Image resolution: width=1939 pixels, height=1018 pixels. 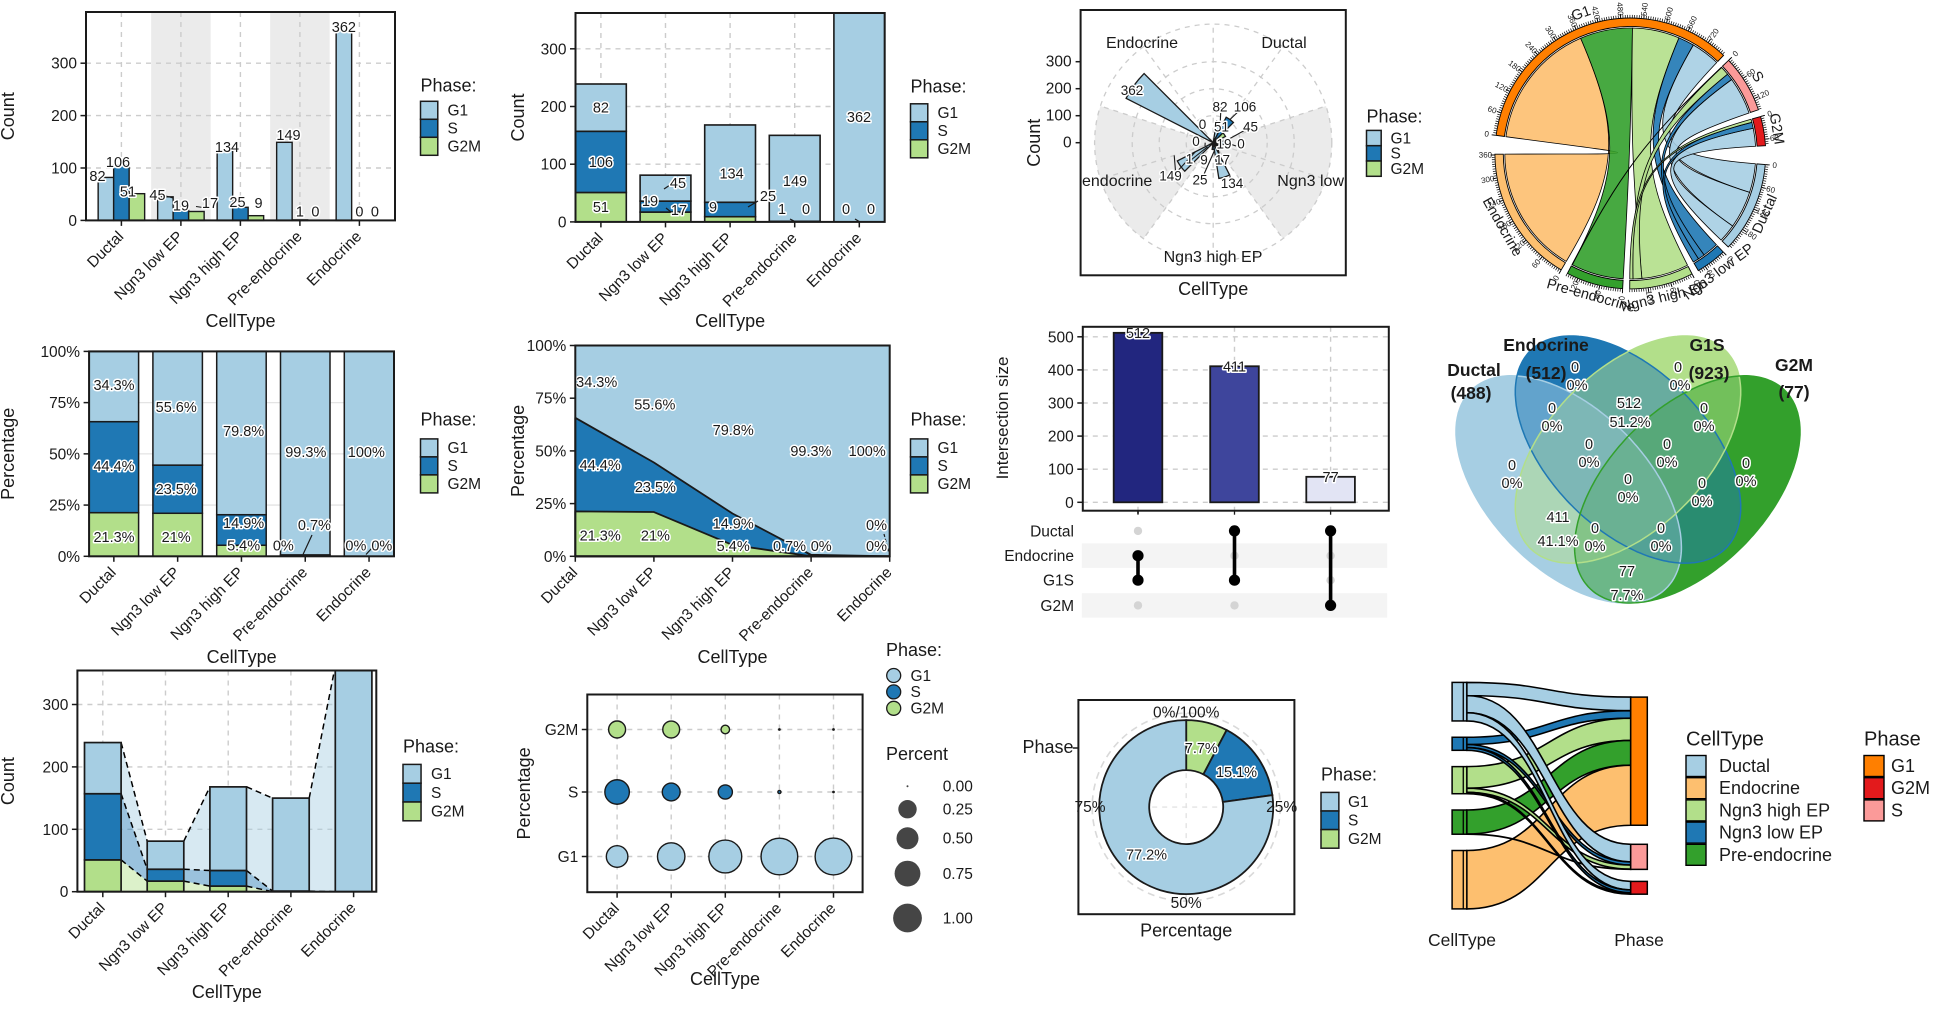 I want to click on svg-text: 14.9%, so click(x=243, y=524).